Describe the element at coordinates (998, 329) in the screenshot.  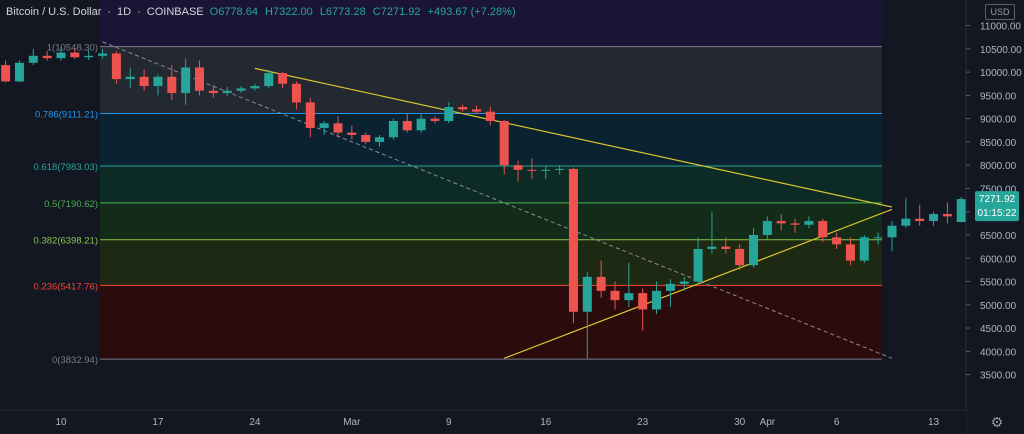
I see `price-tick-label: 4500.00` at that location.